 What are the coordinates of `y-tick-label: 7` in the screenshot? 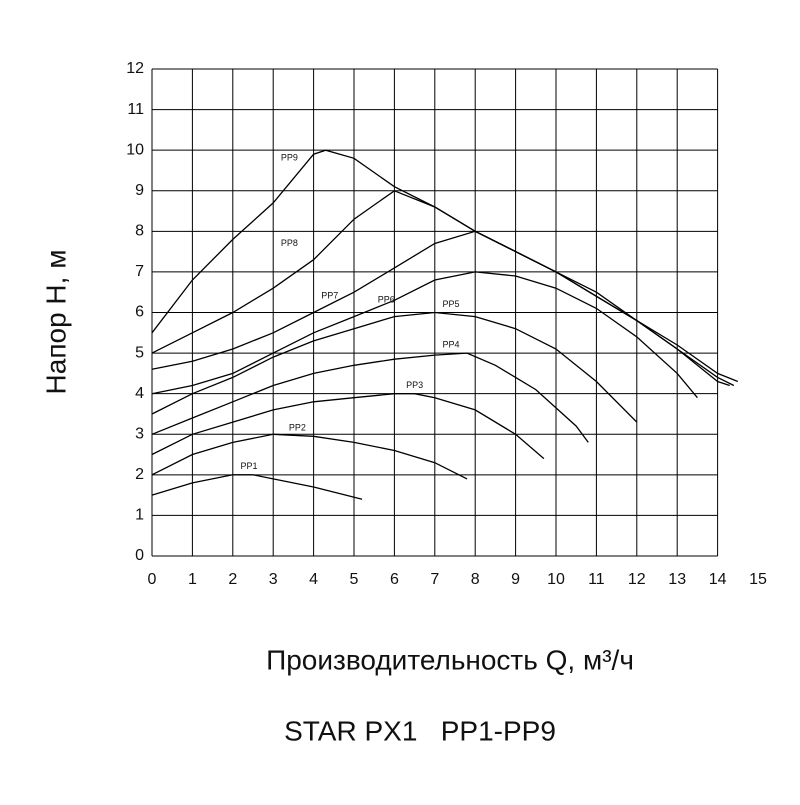 It's located at (139, 271).